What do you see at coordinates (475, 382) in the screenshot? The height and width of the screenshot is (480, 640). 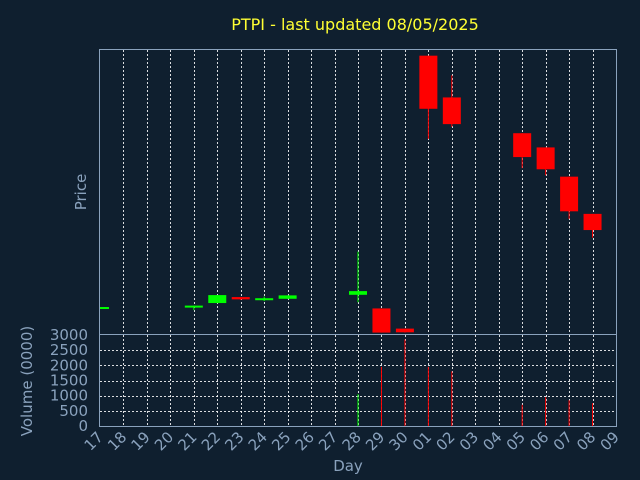 I see `volume-bars` at bounding box center [475, 382].